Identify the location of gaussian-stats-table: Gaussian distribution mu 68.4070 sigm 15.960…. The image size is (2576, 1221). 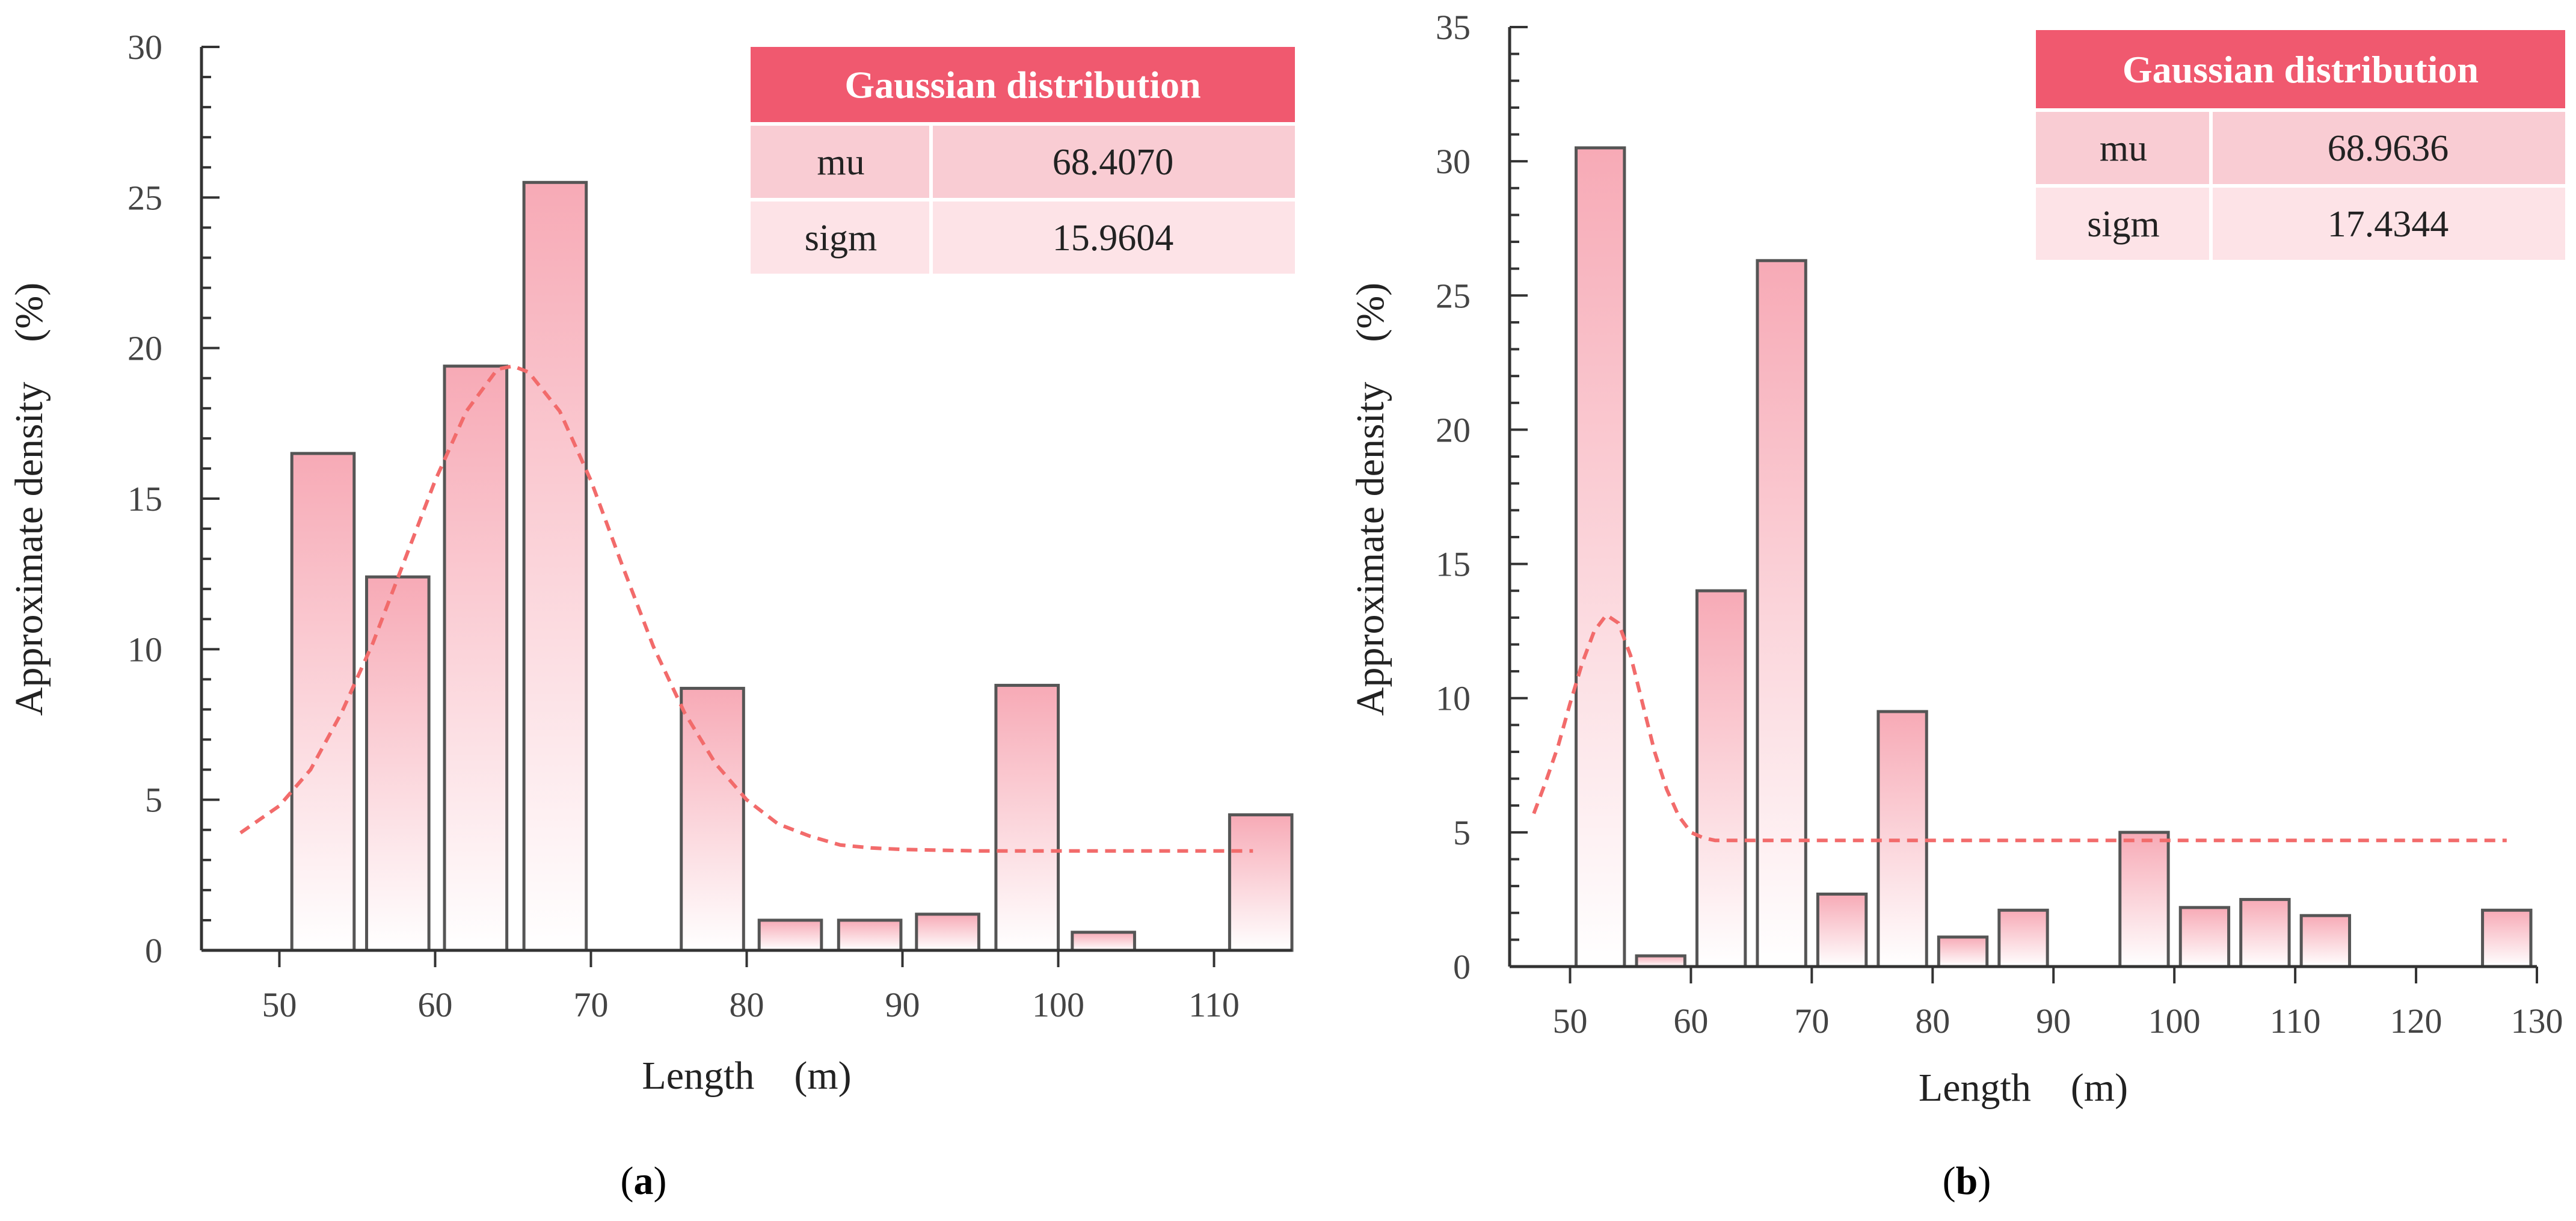
(1023, 160).